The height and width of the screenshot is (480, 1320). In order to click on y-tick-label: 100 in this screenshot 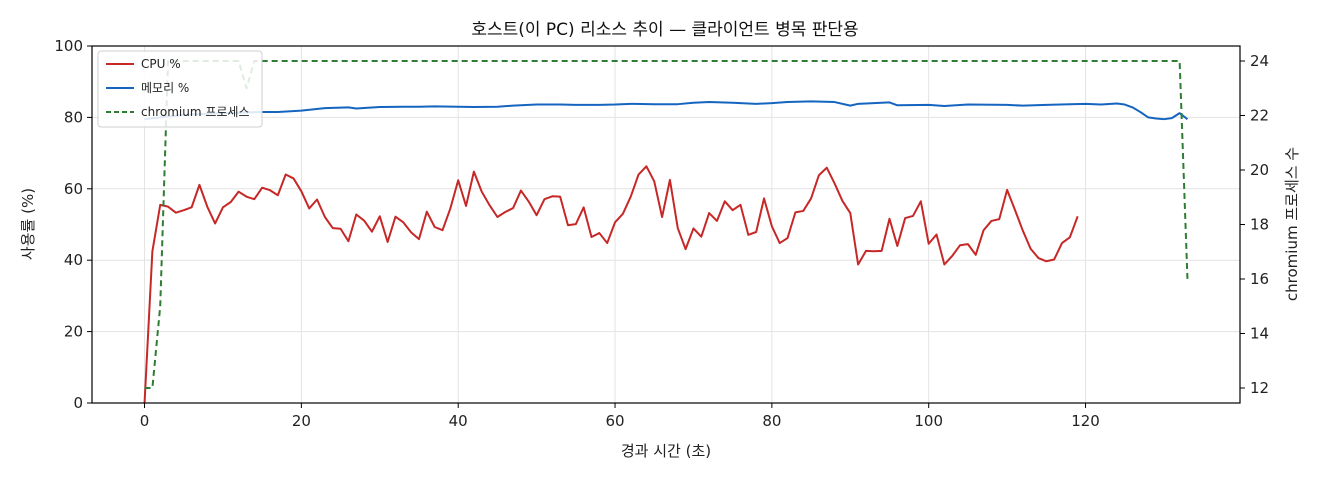, I will do `click(68, 46)`.